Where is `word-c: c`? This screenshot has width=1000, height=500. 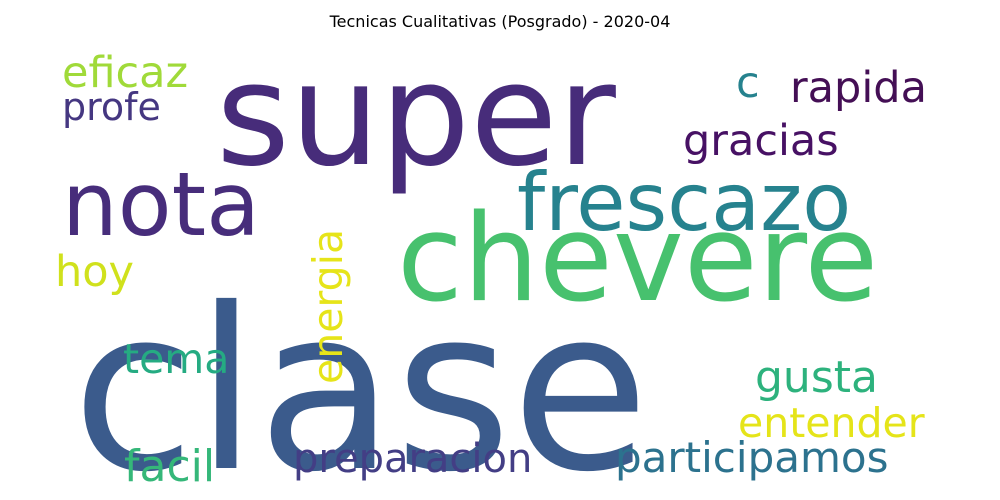 word-c: c is located at coordinates (748, 83).